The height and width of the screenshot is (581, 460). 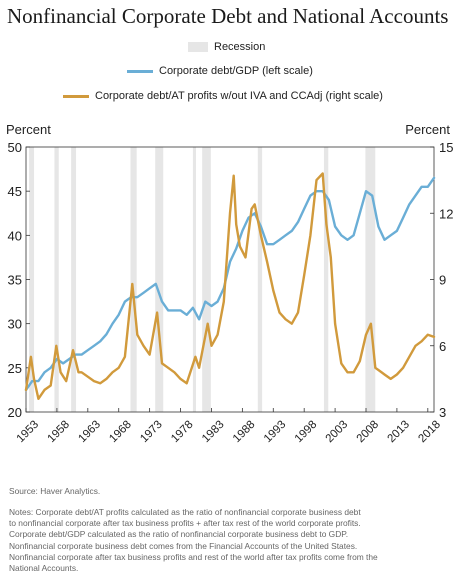 I want to click on source-note: Source: Haver Analytics., so click(x=55, y=491).